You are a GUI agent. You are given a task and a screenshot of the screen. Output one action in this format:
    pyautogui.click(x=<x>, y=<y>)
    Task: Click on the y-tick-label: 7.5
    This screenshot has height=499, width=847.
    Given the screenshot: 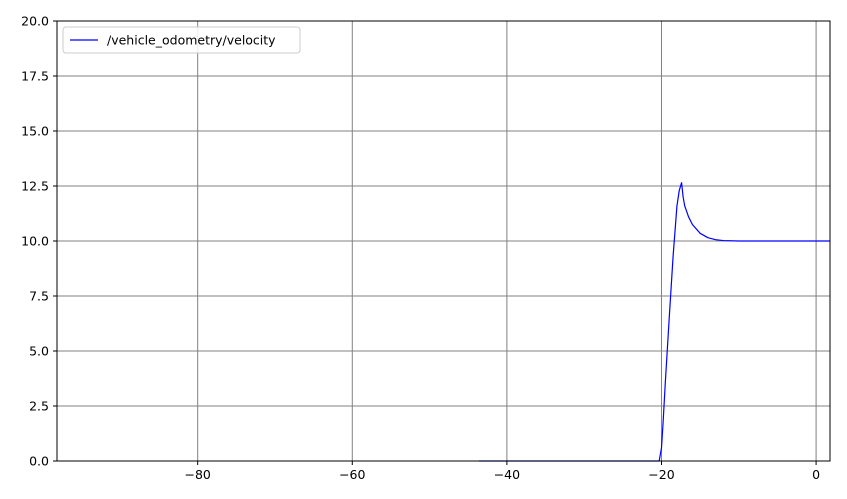 What is the action you would take?
    pyautogui.click(x=39, y=296)
    